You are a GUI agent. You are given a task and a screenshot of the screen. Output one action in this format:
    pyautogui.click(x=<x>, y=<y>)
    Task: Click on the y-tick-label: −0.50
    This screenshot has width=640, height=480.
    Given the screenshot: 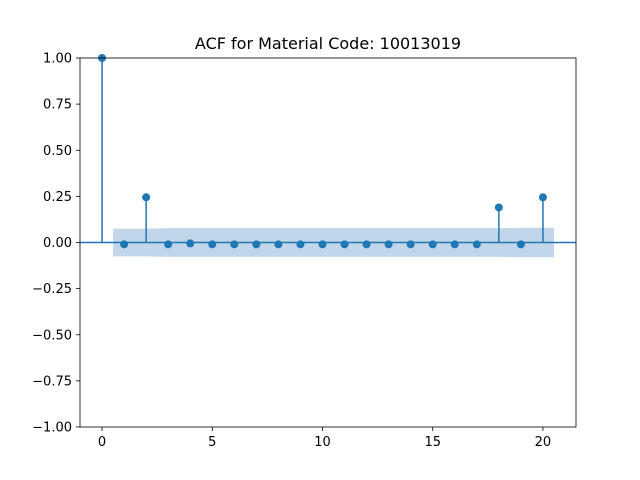 What is the action you would take?
    pyautogui.click(x=52, y=335)
    